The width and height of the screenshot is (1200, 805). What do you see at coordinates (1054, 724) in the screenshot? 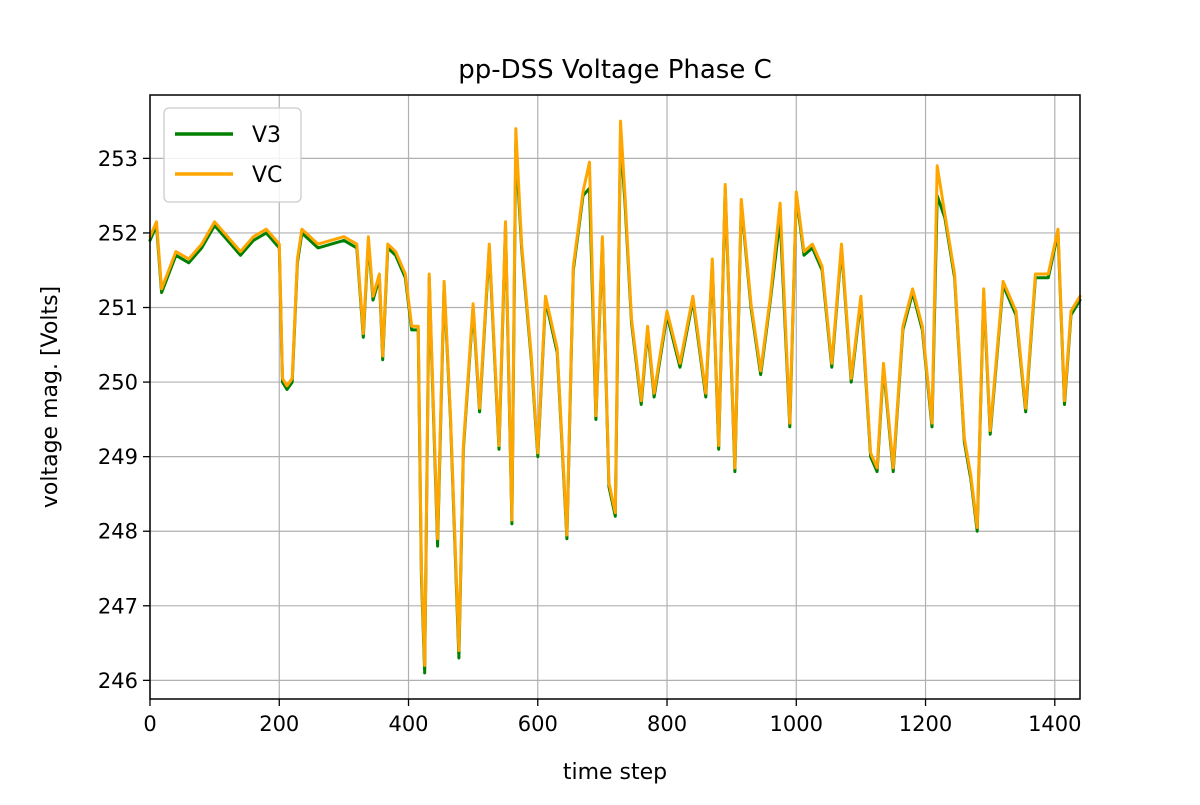
I see `x-tick-label: 1400` at bounding box center [1054, 724].